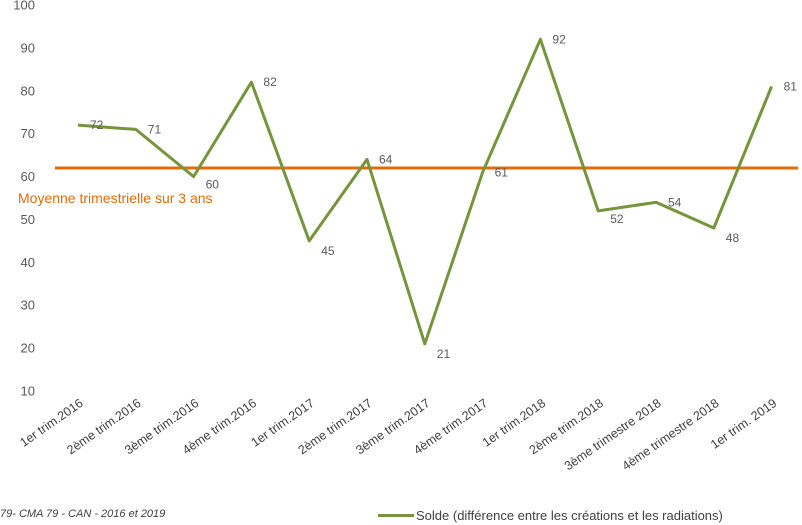 The height and width of the screenshot is (525, 802). Describe the element at coordinates (675, 202) in the screenshot. I see `data-label: 54` at that location.